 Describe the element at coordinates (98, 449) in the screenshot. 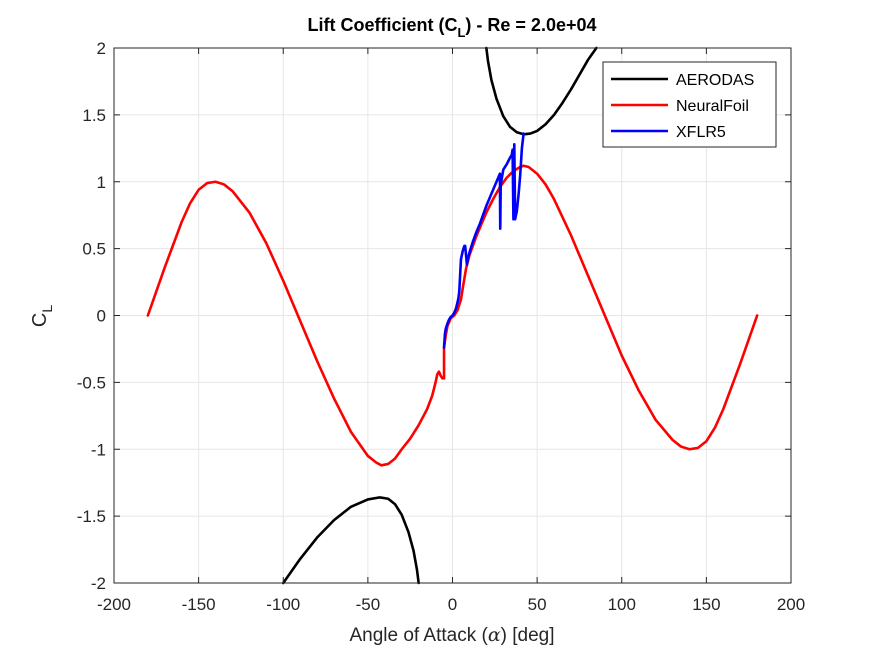

I see `y-tick-label: -1` at that location.